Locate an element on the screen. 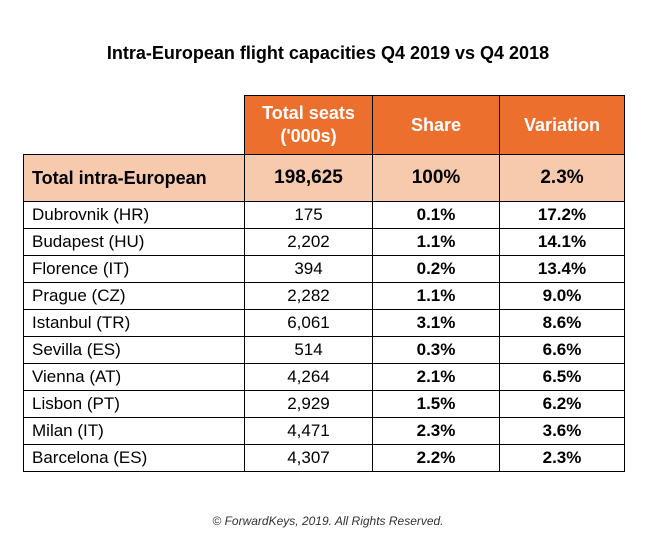 The height and width of the screenshot is (548, 656). share-cell: 1.5% is located at coordinates (436, 404).